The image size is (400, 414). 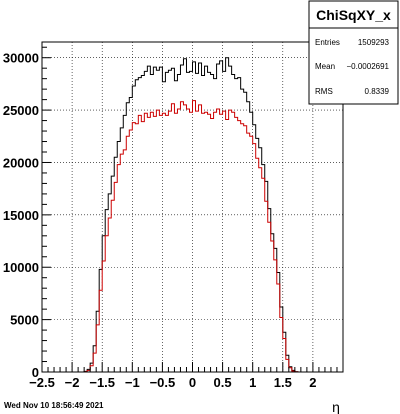 I want to click on x-tick-labels: −2.5 −2 −1.5 −1 −0.5 0 0.5 1 1.5 2, so click(x=172, y=382).